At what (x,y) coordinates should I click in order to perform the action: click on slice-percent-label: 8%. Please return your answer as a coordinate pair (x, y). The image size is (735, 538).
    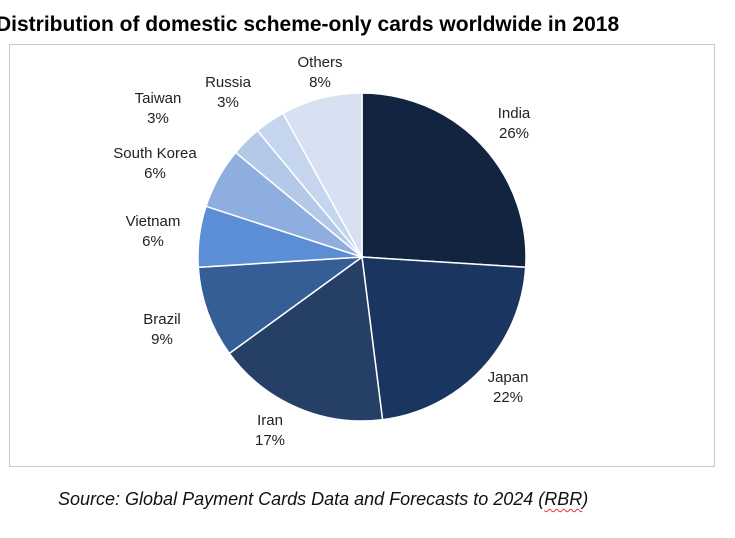
    Looking at the image, I should click on (320, 82).